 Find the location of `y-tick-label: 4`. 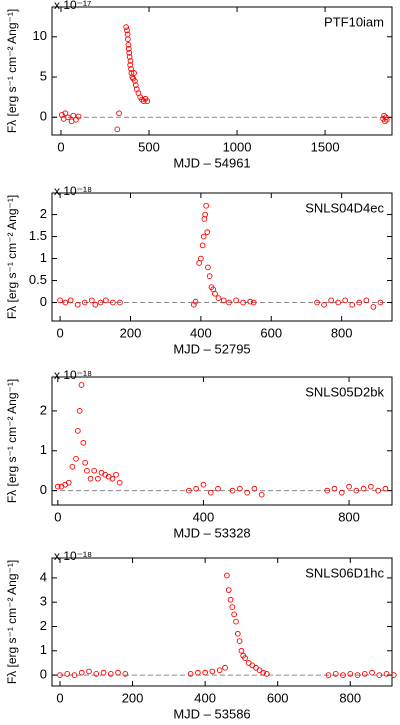

y-tick-label: 4 is located at coordinates (43, 576).